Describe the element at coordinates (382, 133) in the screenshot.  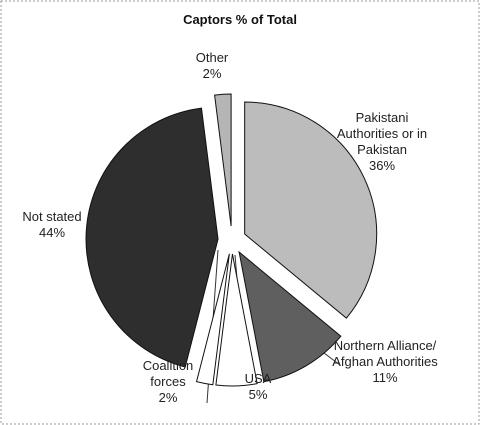
I see `category-label: Pakistani Authorities or in Pakistan` at that location.